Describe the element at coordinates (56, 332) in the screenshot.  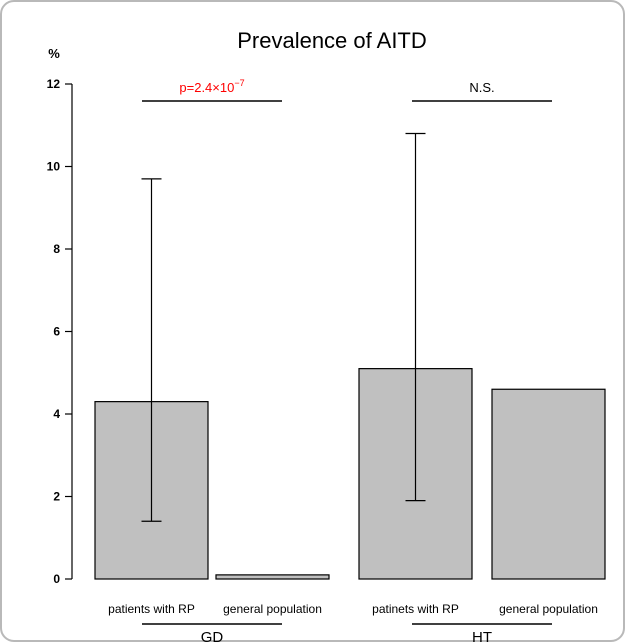
I see `y-tick-label-3: 6` at that location.